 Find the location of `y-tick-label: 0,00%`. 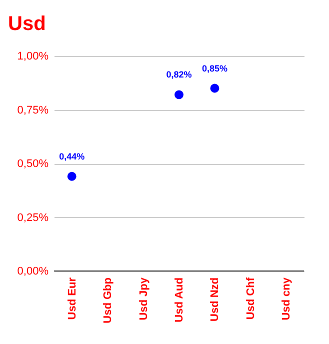

y-tick-label: 0,00% is located at coordinates (33, 272).